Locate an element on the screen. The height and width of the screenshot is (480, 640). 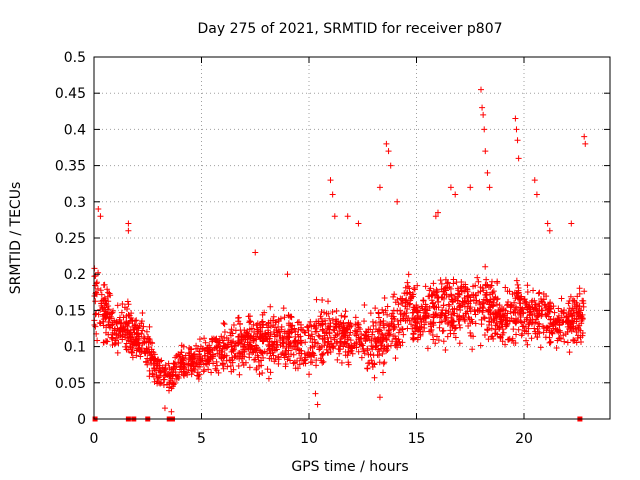
y-tick-label: 0.4 is located at coordinates (75, 130).